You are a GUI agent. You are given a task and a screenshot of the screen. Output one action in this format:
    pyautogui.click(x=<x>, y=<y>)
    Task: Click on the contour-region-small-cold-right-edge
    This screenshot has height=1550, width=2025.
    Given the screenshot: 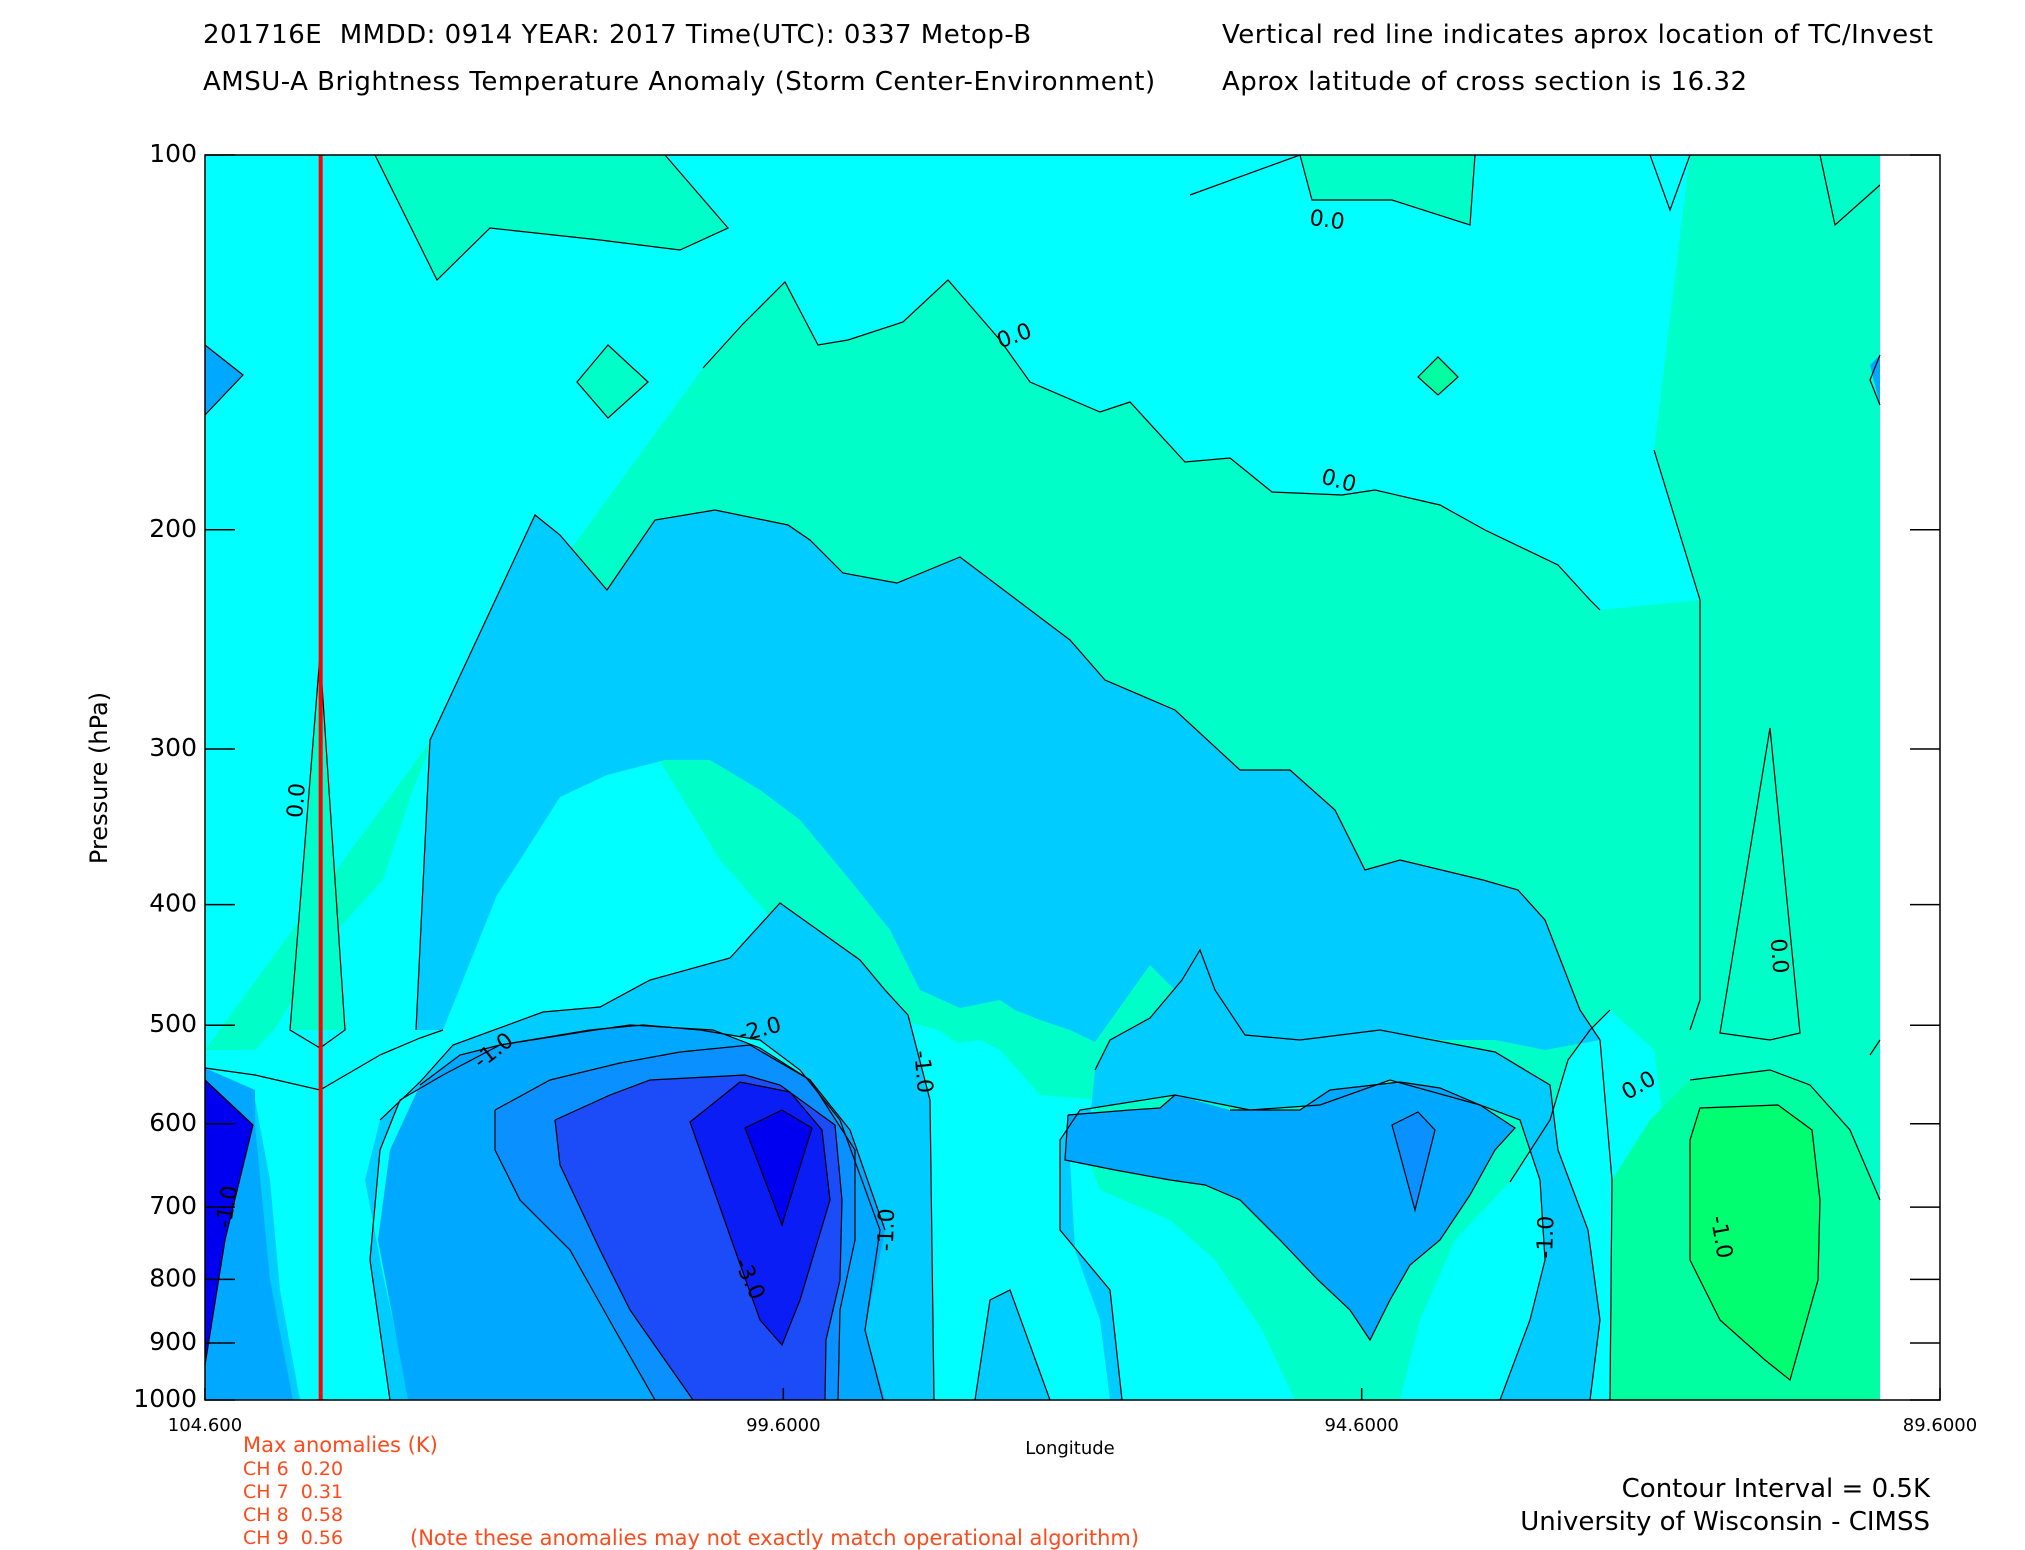 What is the action you would take?
    pyautogui.click(x=1875, y=380)
    